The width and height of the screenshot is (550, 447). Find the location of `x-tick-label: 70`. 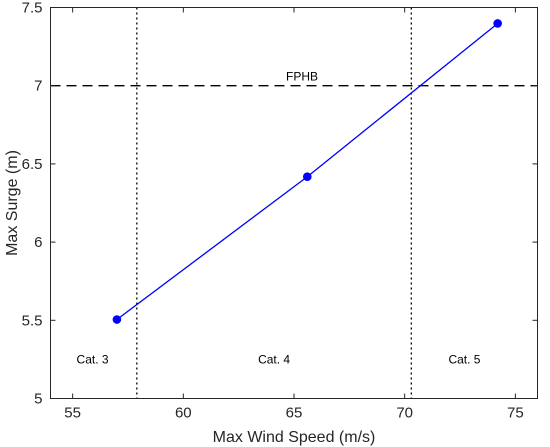

x-tick-label: 70 is located at coordinates (404, 413).